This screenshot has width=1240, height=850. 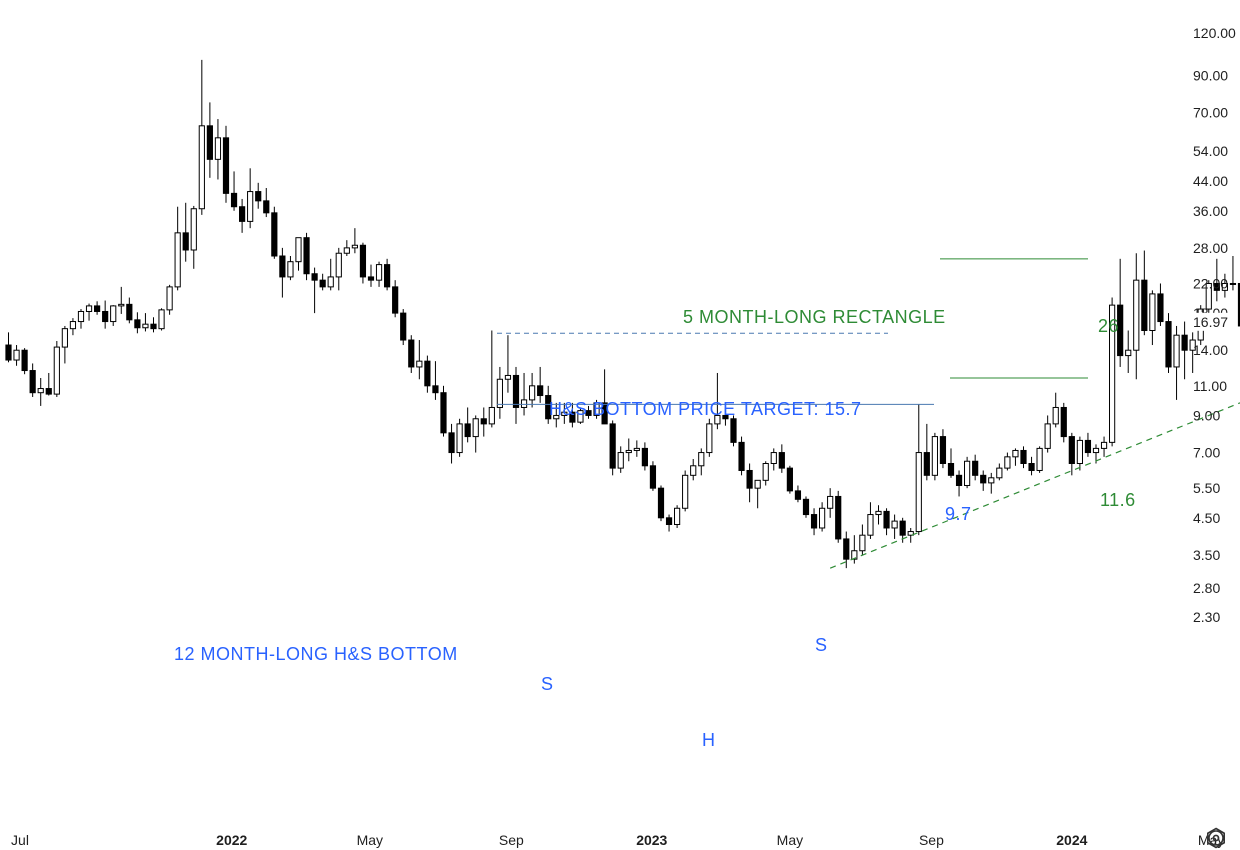 What do you see at coordinates (547, 684) in the screenshot?
I see `left-shoulder-label: S` at bounding box center [547, 684].